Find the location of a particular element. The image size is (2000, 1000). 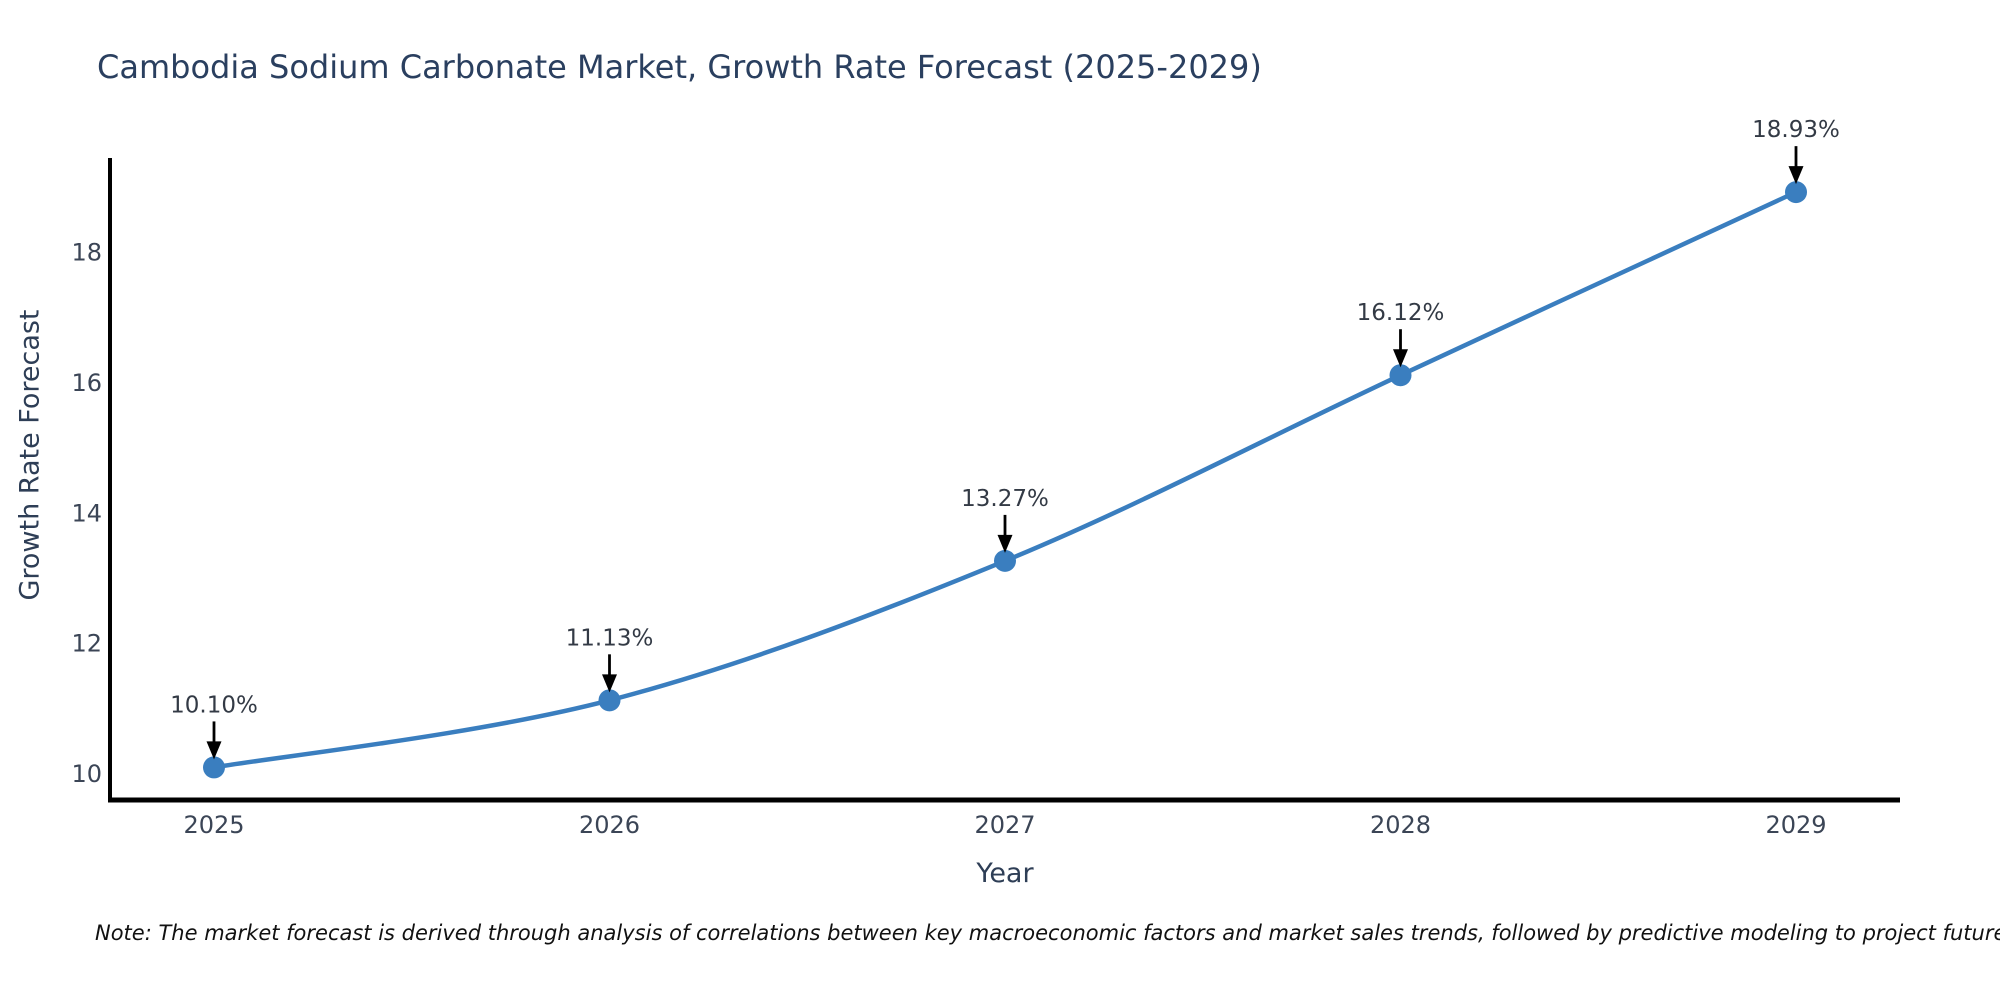

x-tick-label: 2027 is located at coordinates (1004, 825).